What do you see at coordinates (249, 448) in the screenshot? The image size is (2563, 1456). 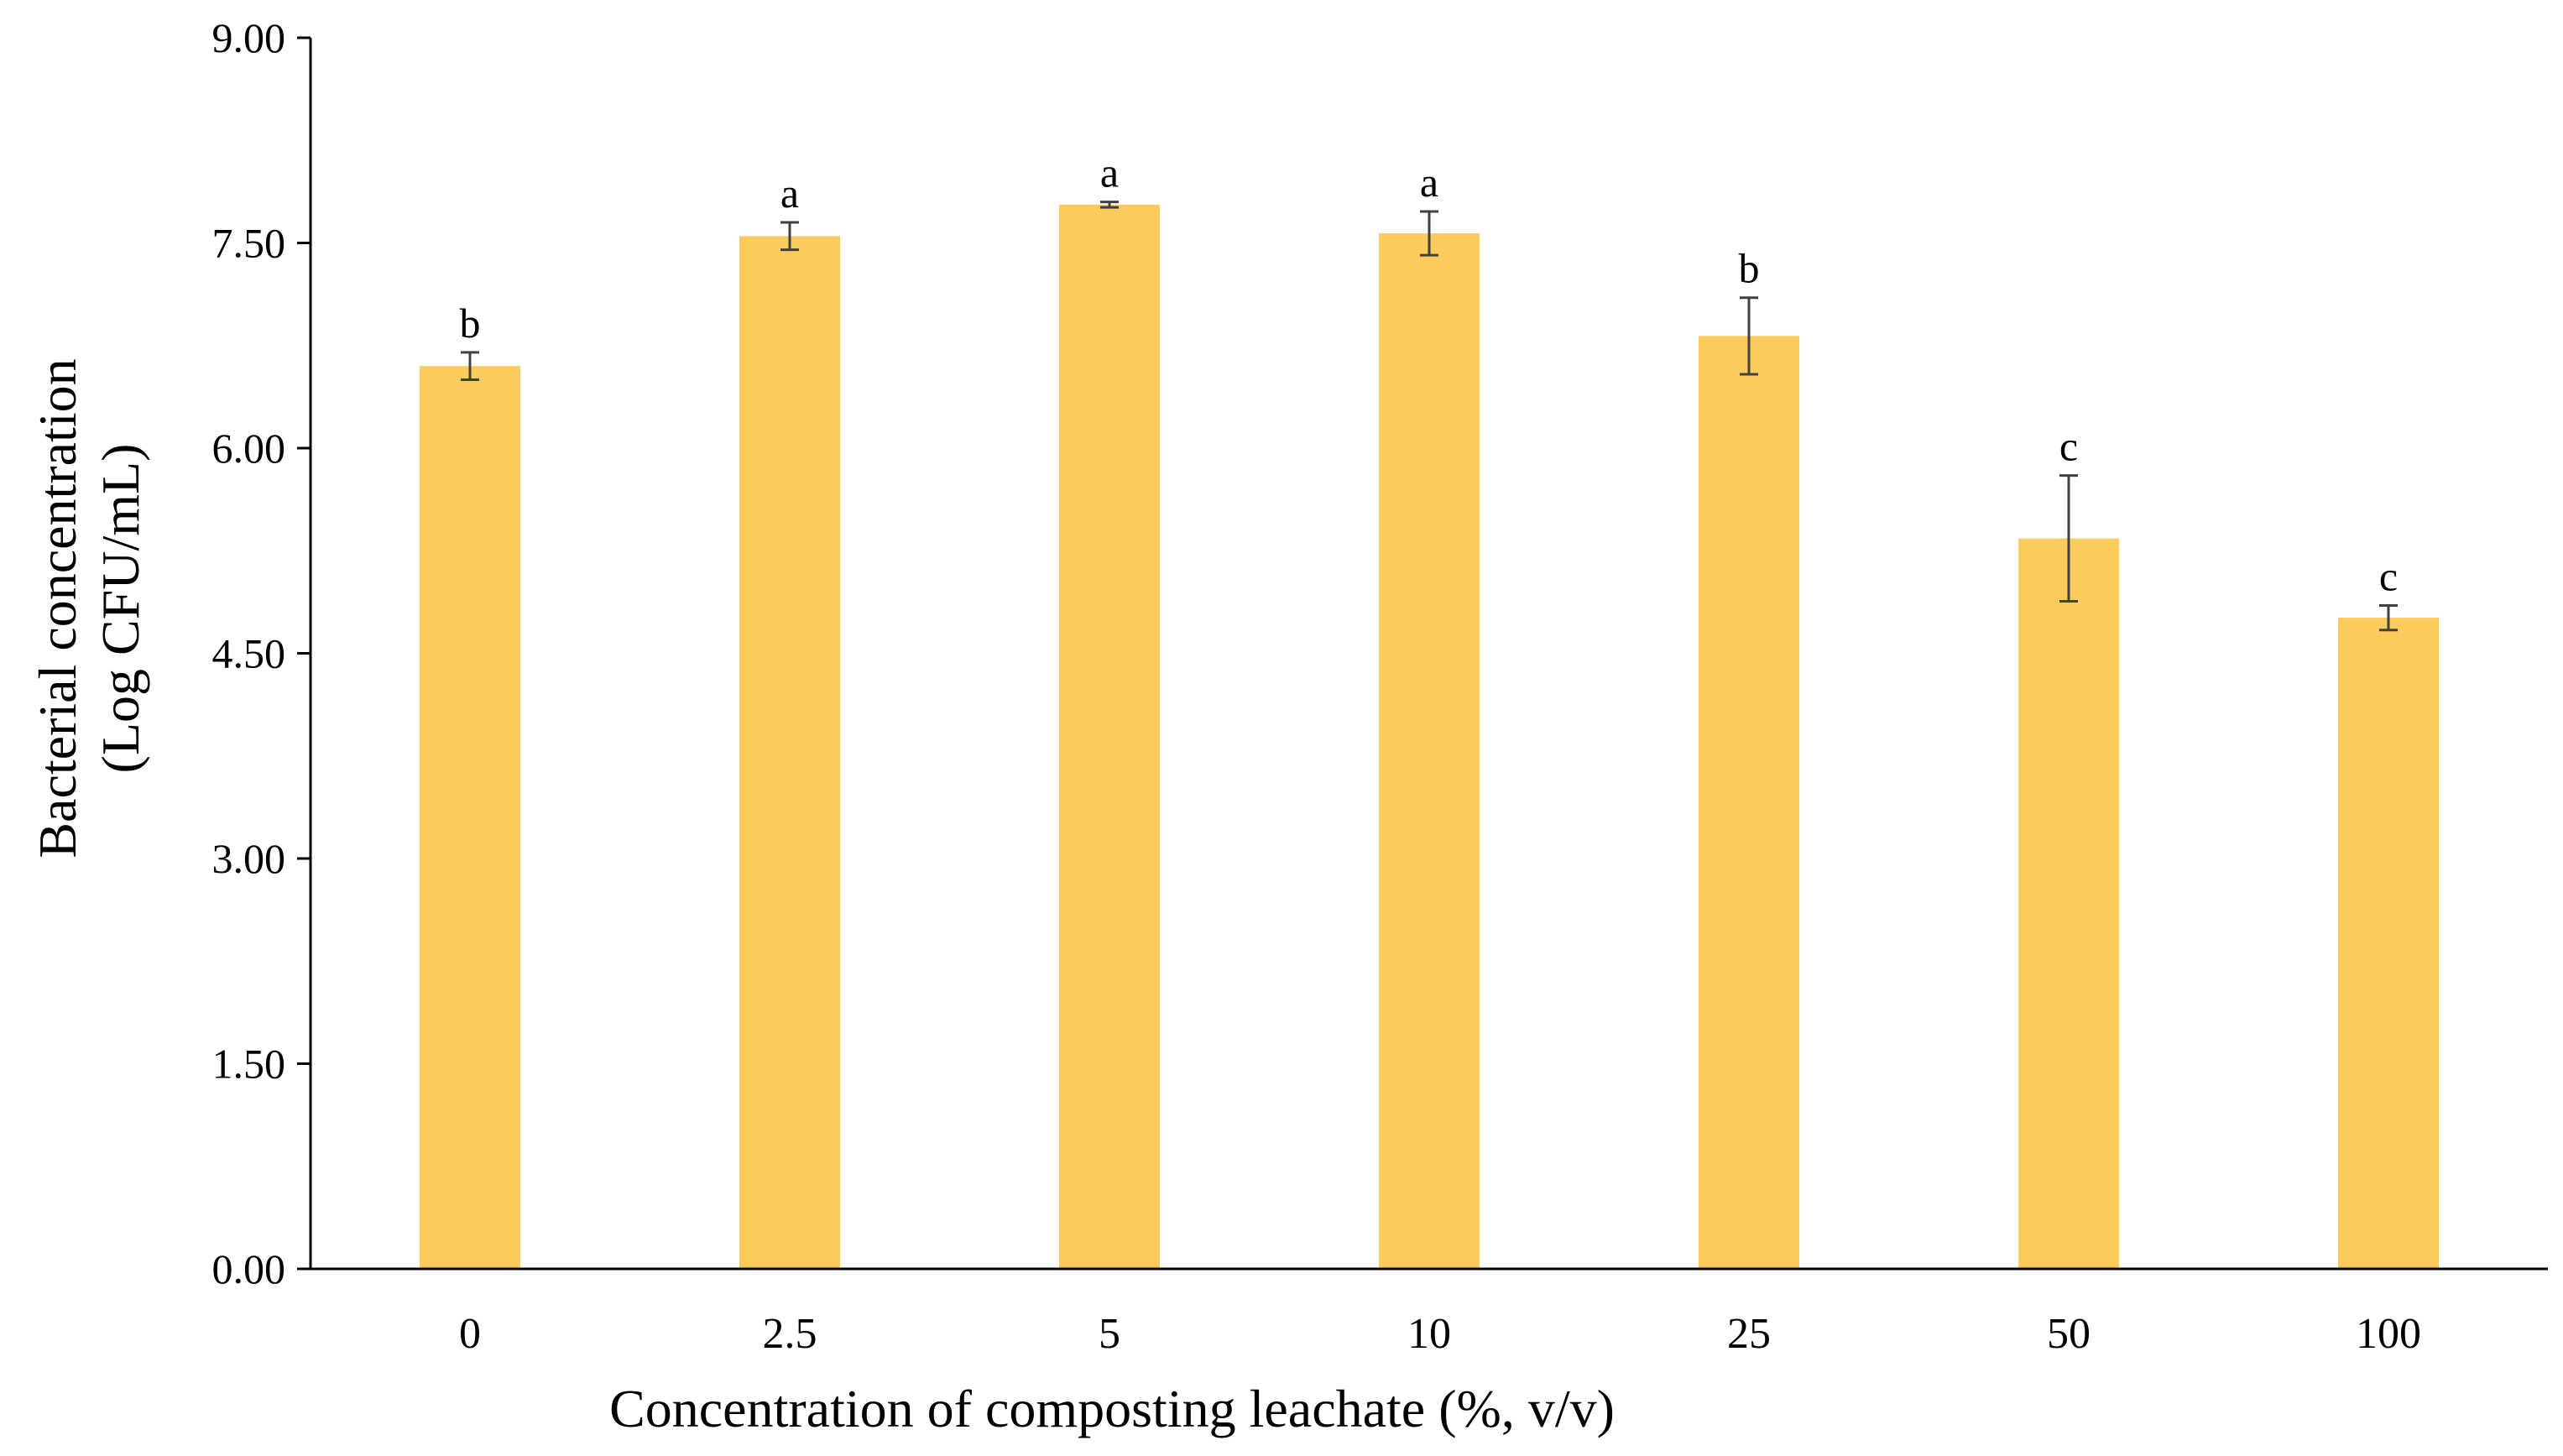 I see `y-tick-label: 6.00` at bounding box center [249, 448].